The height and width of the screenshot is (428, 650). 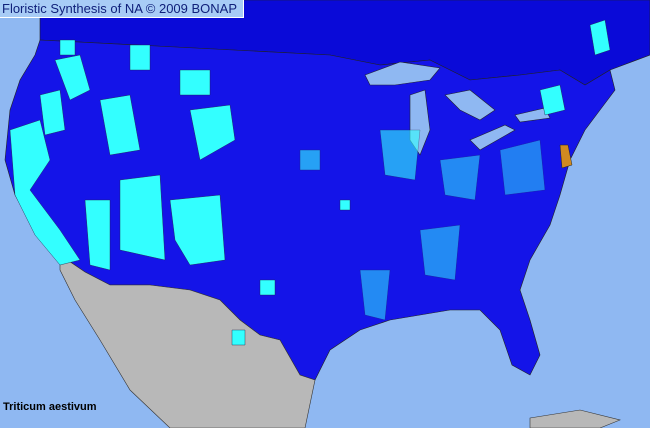 What do you see at coordinates (122, 9) in the screenshot?
I see `map-title: Floristic Synthesis of NA © 2009 BONAP` at bounding box center [122, 9].